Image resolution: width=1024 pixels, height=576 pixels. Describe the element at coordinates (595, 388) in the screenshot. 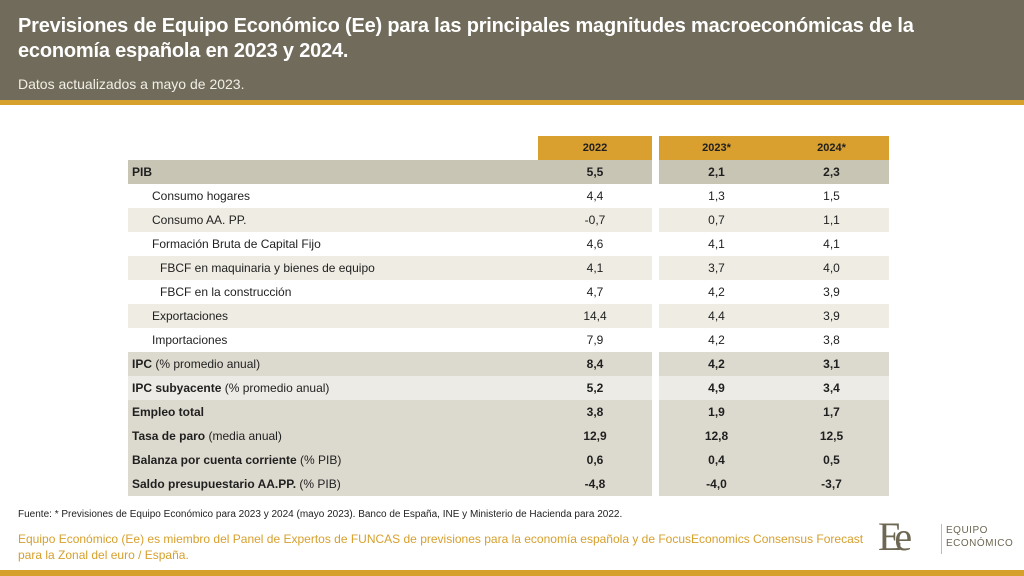

I see `value-2022: 5,2` at that location.